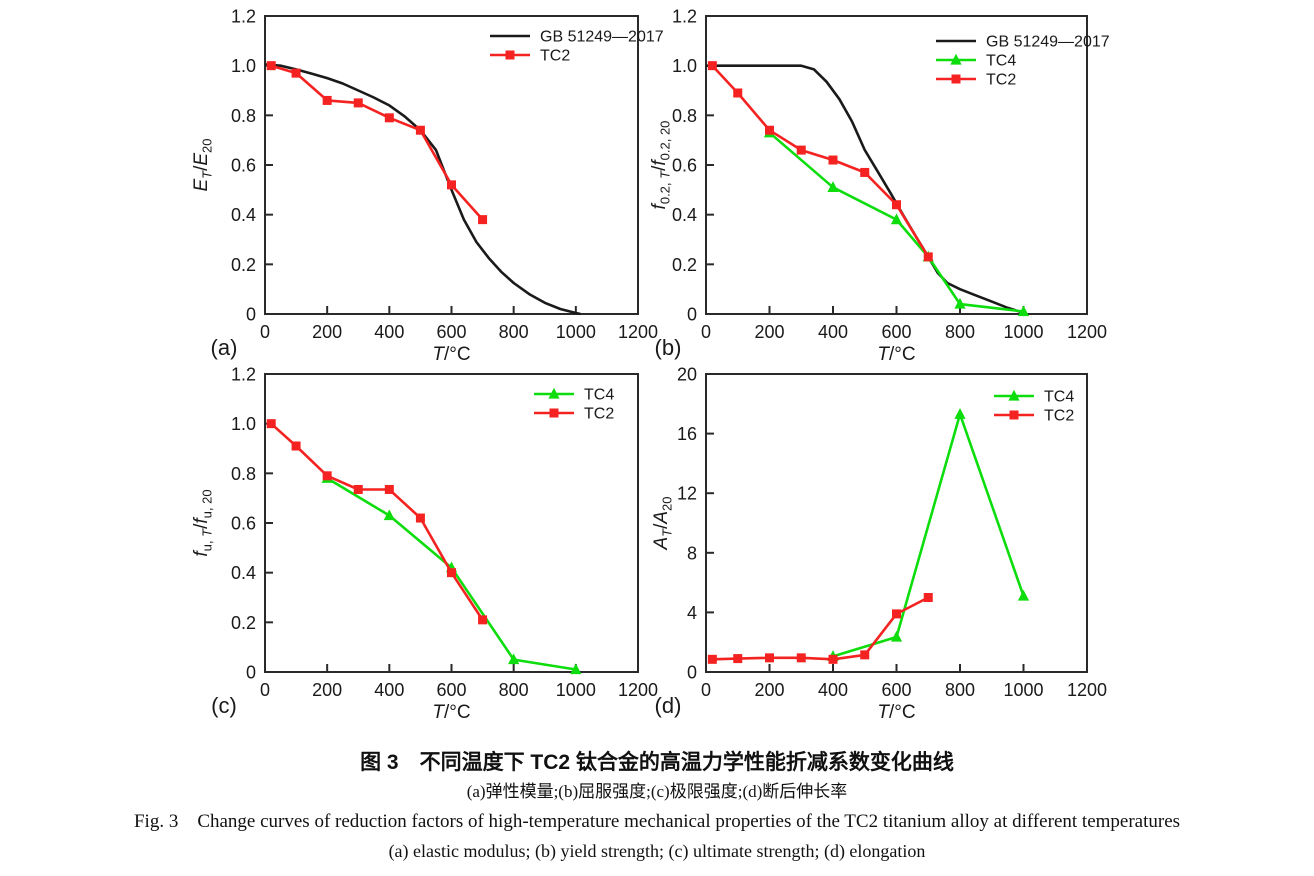 The height and width of the screenshot is (876, 1314). What do you see at coordinates (928, 534) in the screenshot?
I see `series-tc4` at bounding box center [928, 534].